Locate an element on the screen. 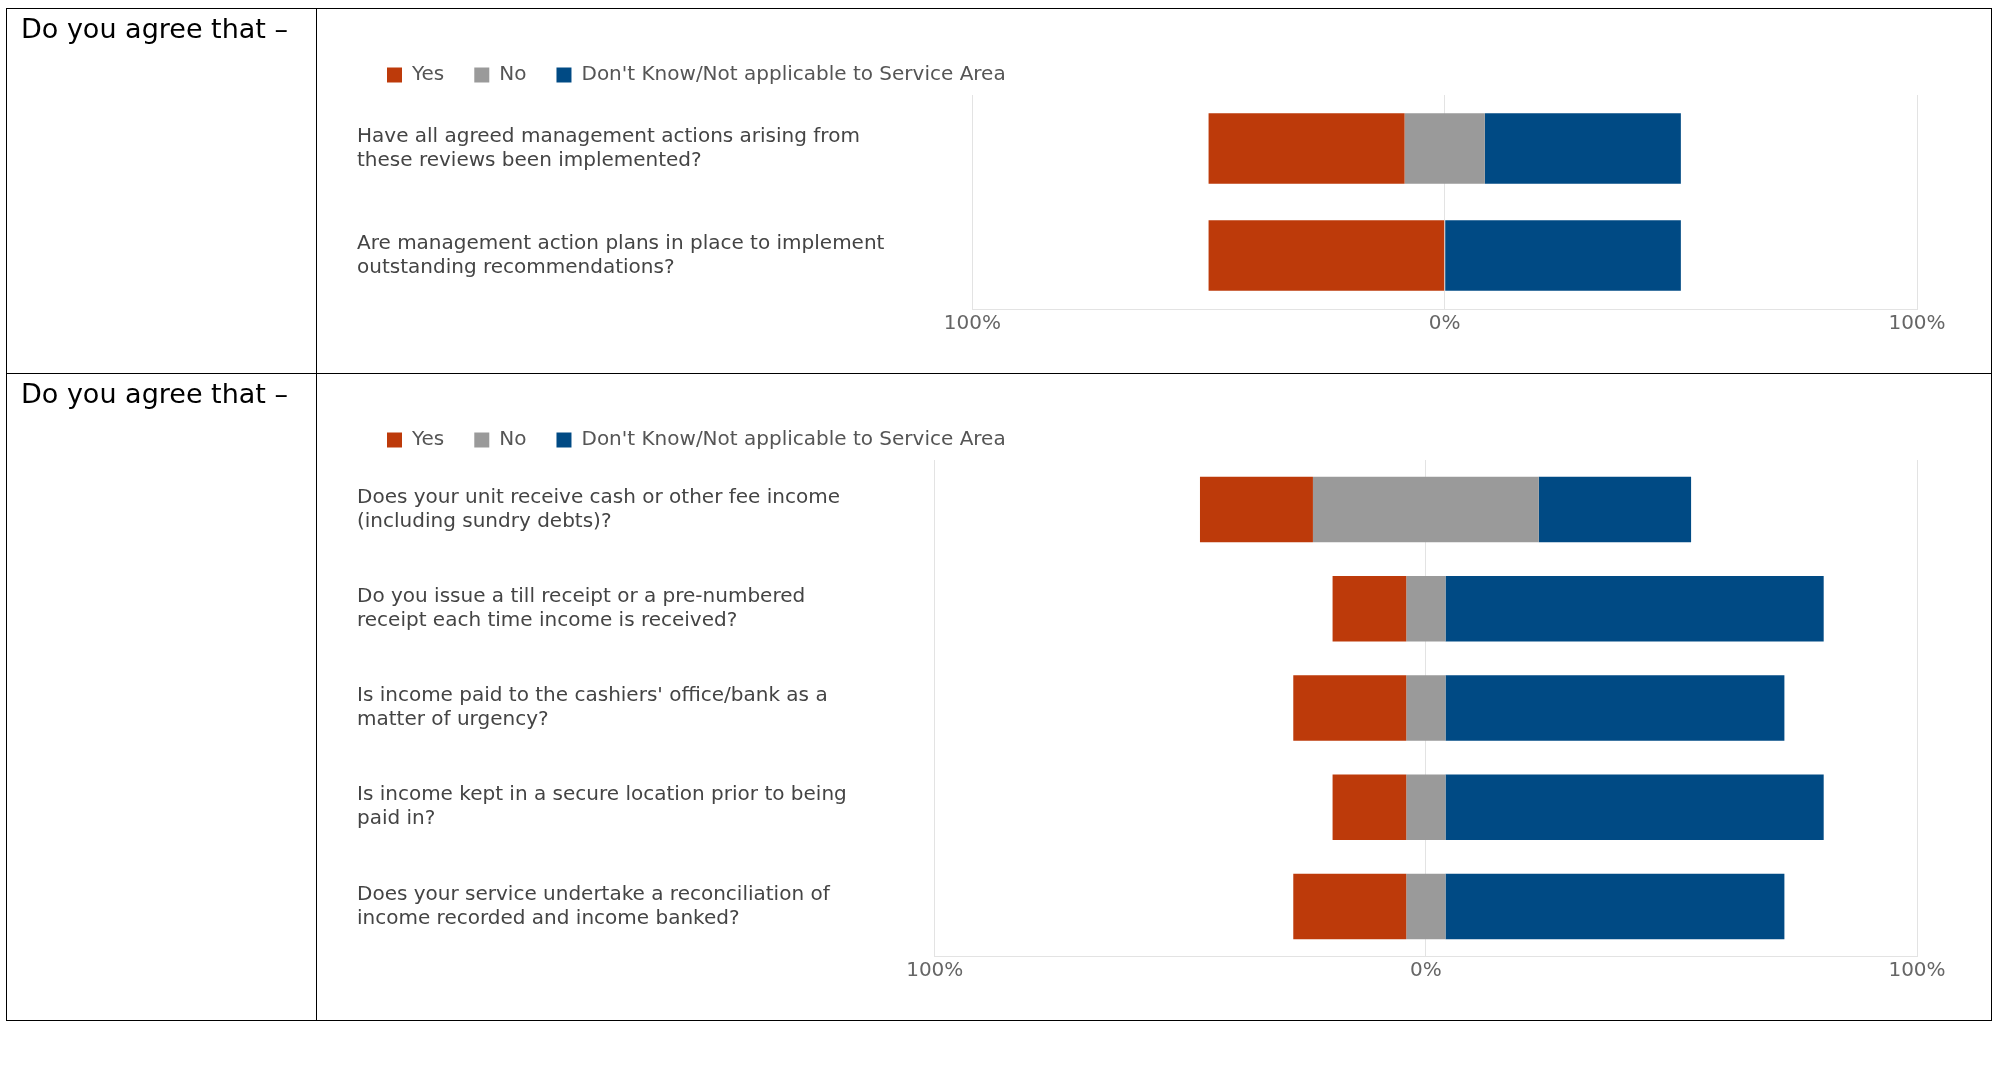  y-tick-label: Are management action plans in place to implement outstanding recommendations? is located at coordinates (621, 253).